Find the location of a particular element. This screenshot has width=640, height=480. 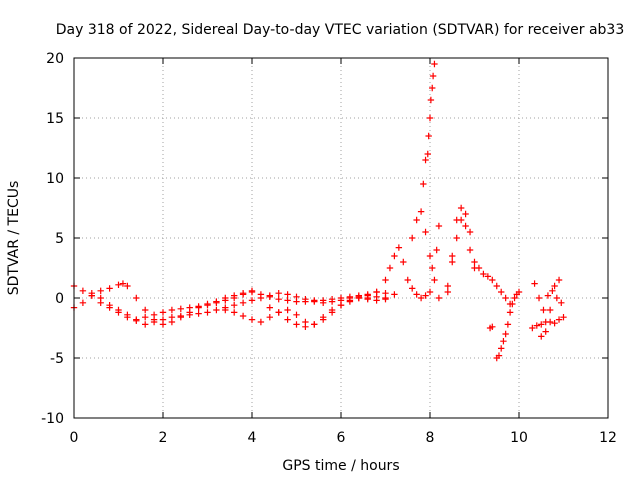

x-tick-label: 10 is located at coordinates (519, 438).